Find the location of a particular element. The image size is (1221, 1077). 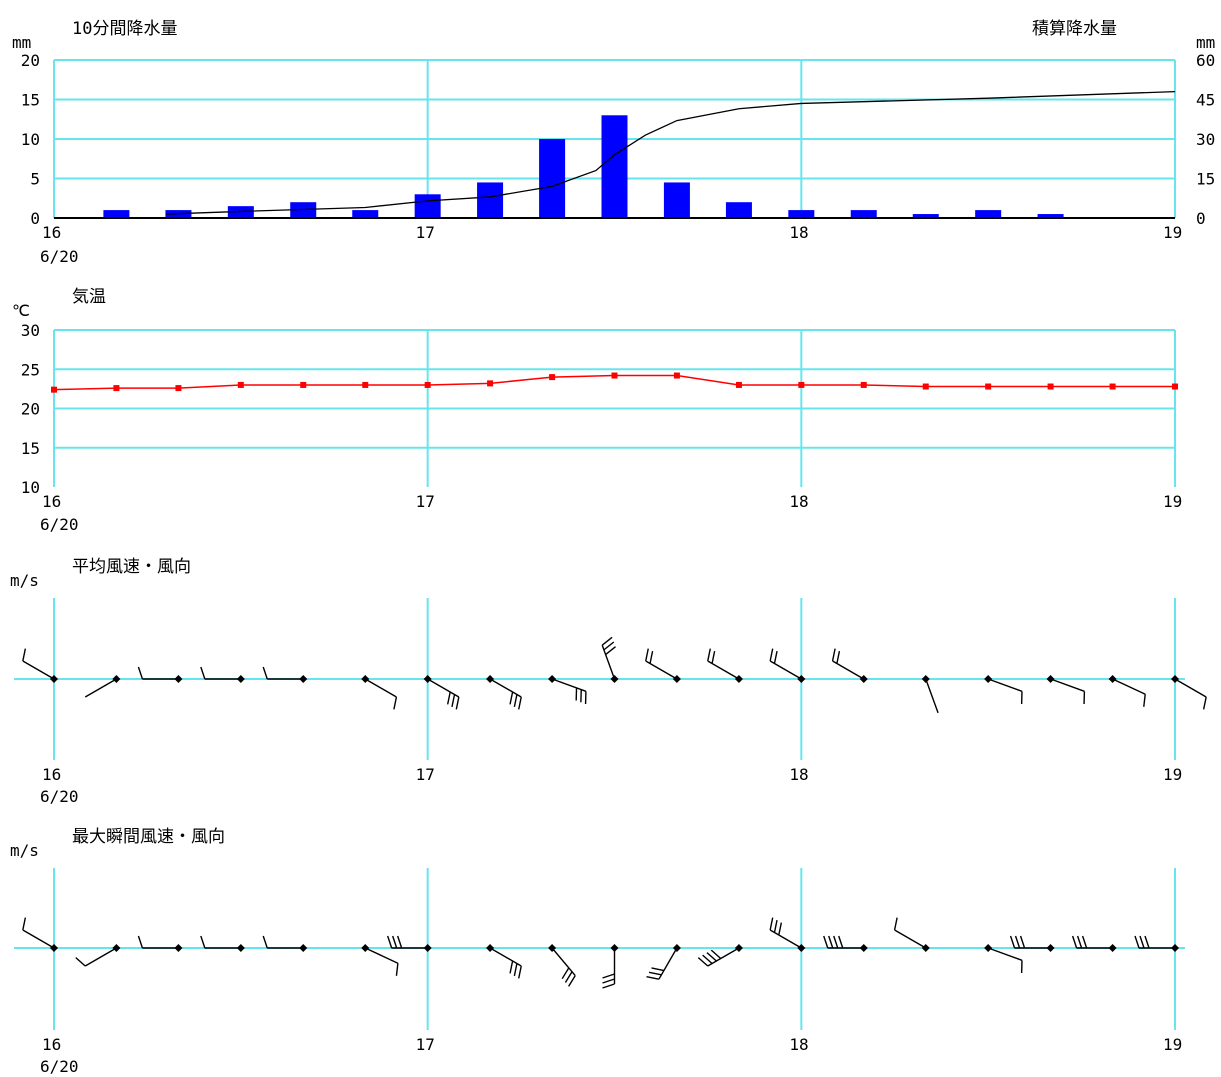

rain-x-tick-label: 19 is located at coordinates (1172, 232).